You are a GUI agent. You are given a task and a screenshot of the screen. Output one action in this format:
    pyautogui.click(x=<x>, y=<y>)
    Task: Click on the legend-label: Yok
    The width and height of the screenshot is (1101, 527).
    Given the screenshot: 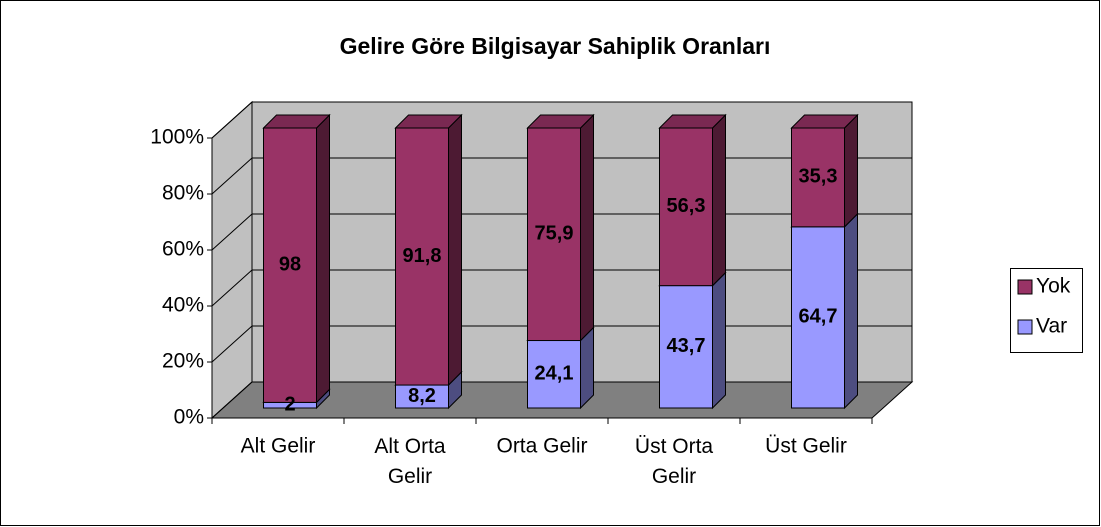 What is the action you would take?
    pyautogui.click(x=1053, y=286)
    